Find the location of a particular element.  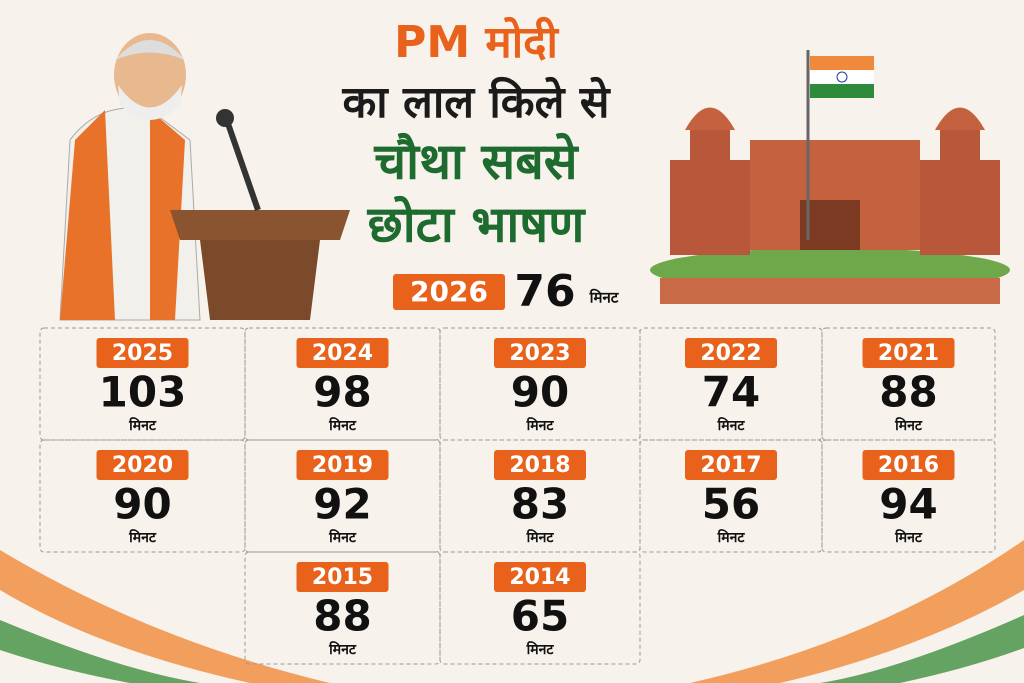

highlight-badge is located at coordinates (449, 292).